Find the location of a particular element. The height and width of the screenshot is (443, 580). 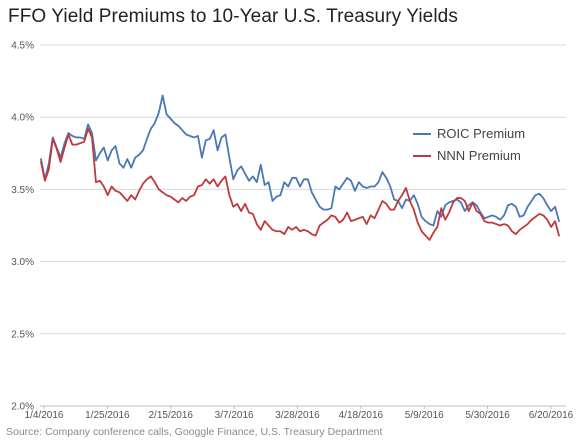

legend-label: ROIC Premium is located at coordinates (481, 133).